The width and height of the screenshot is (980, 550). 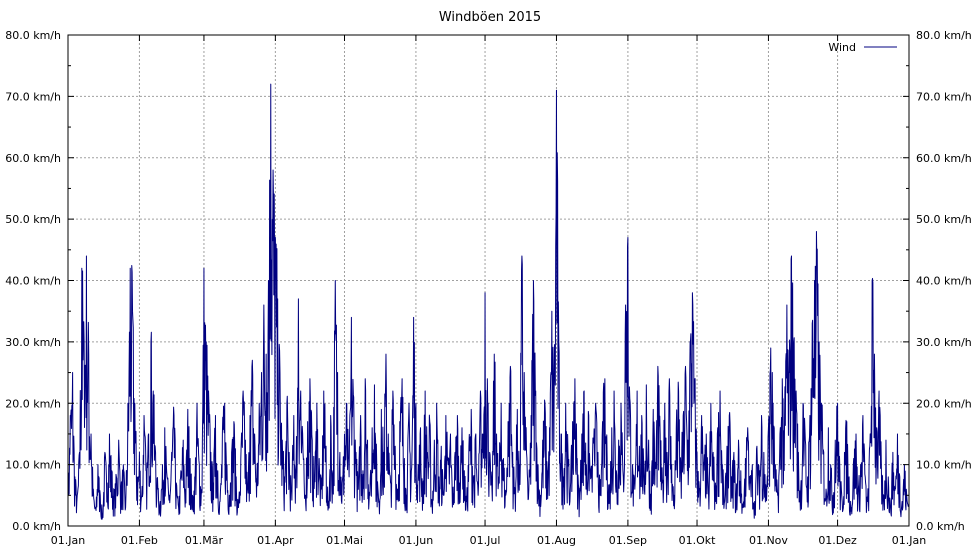 What do you see at coordinates (698, 540) in the screenshot?
I see `x-tick-label: 01.Okt` at bounding box center [698, 540].